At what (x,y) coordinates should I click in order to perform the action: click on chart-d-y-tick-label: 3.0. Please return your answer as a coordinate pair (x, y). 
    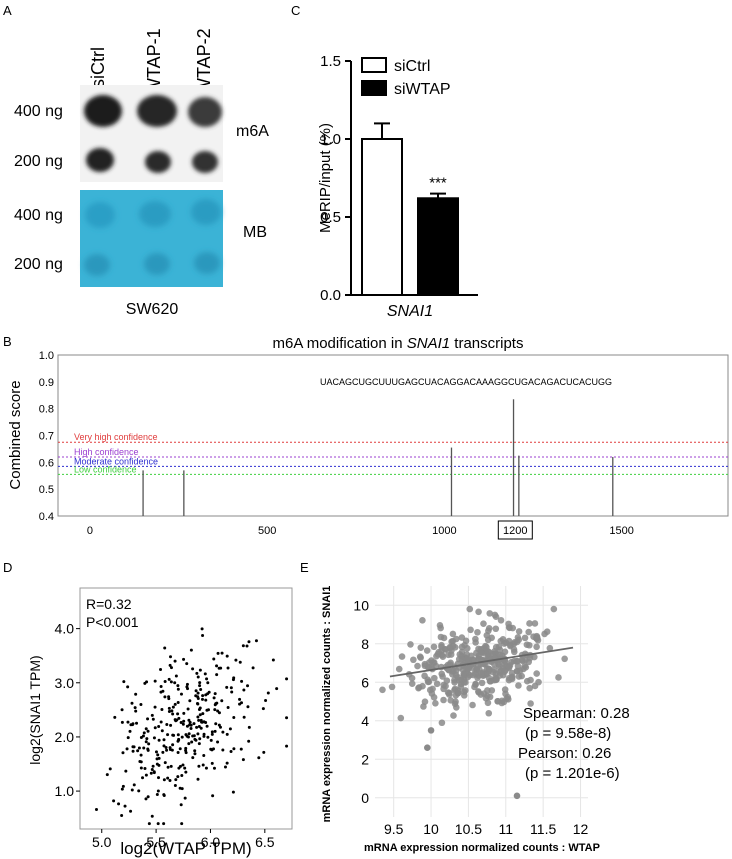
    Looking at the image, I should click on (65, 683).